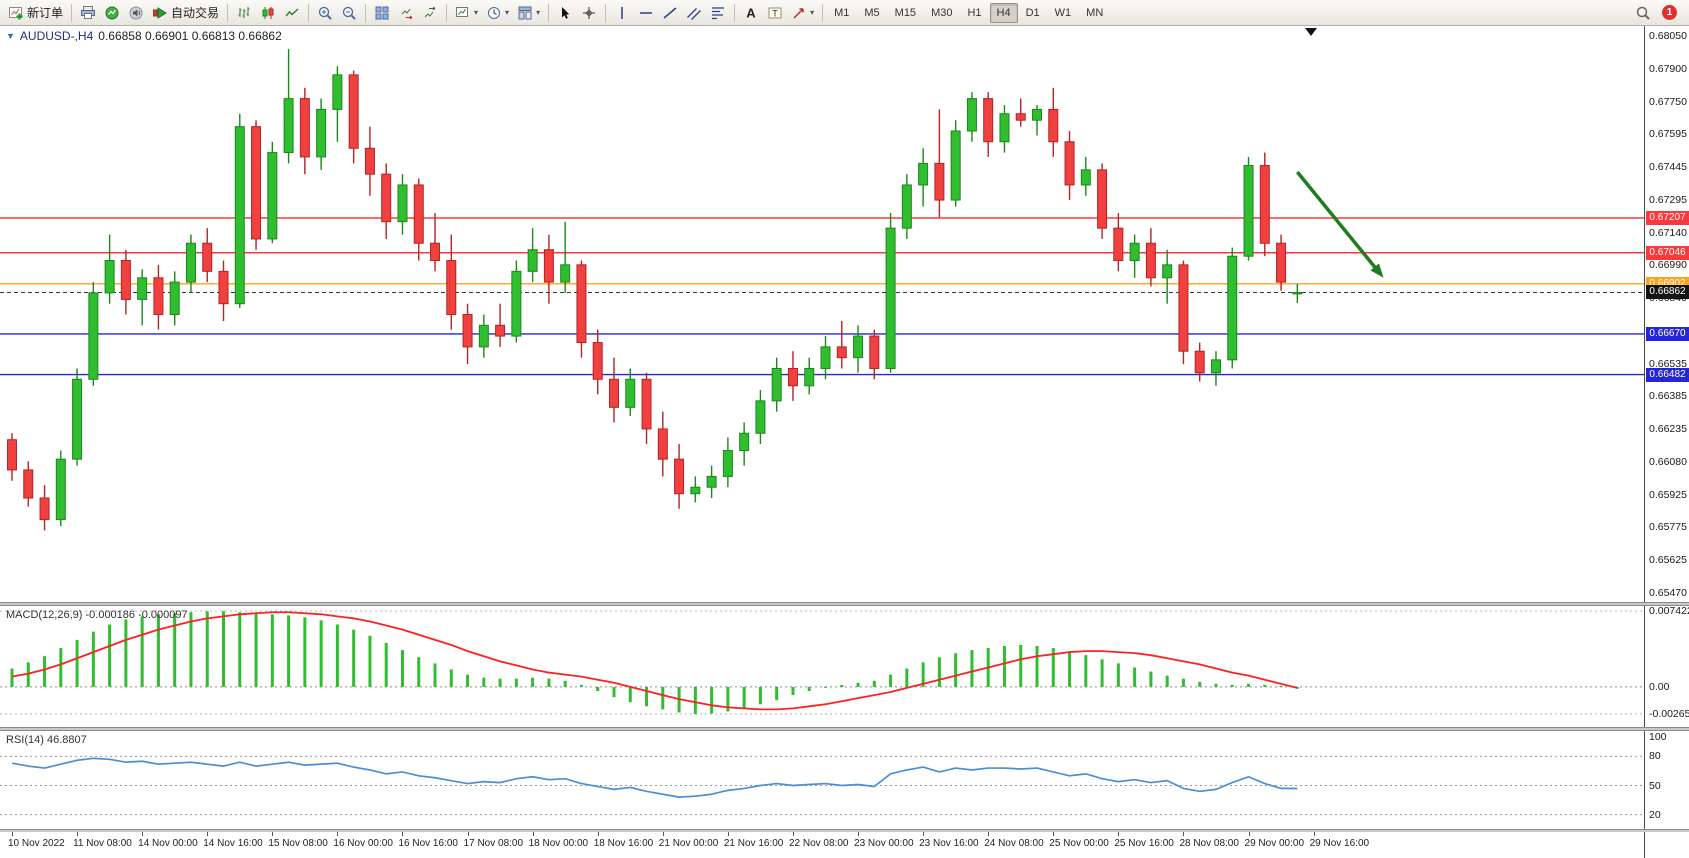  I want to click on search-icon, so click(1643, 13).